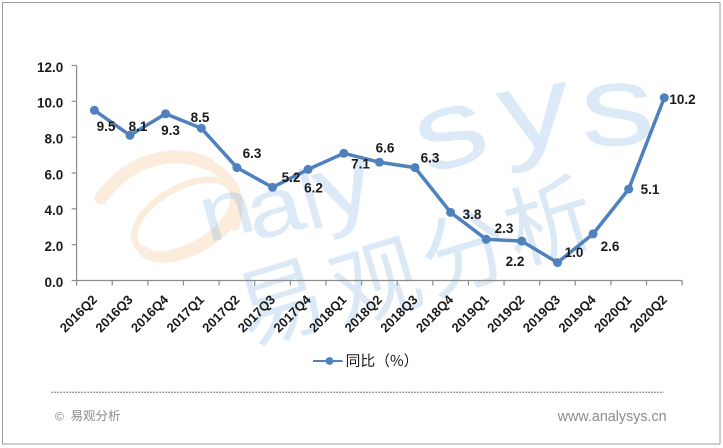 This screenshot has width=723, height=448. I want to click on svg-text: 9.5, so click(106, 126).